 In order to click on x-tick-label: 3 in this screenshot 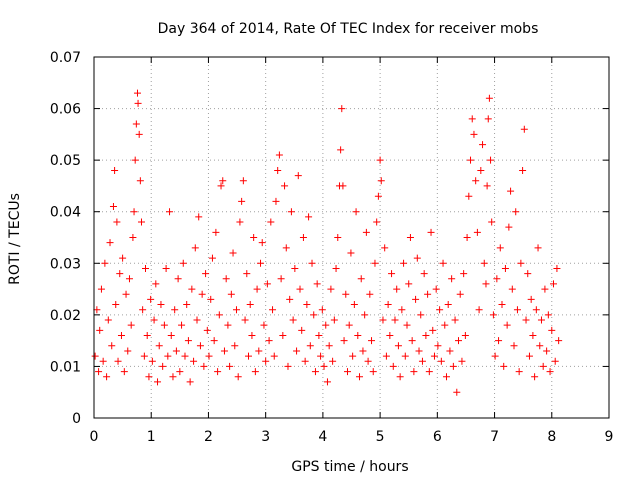, I will do `click(265, 437)`.